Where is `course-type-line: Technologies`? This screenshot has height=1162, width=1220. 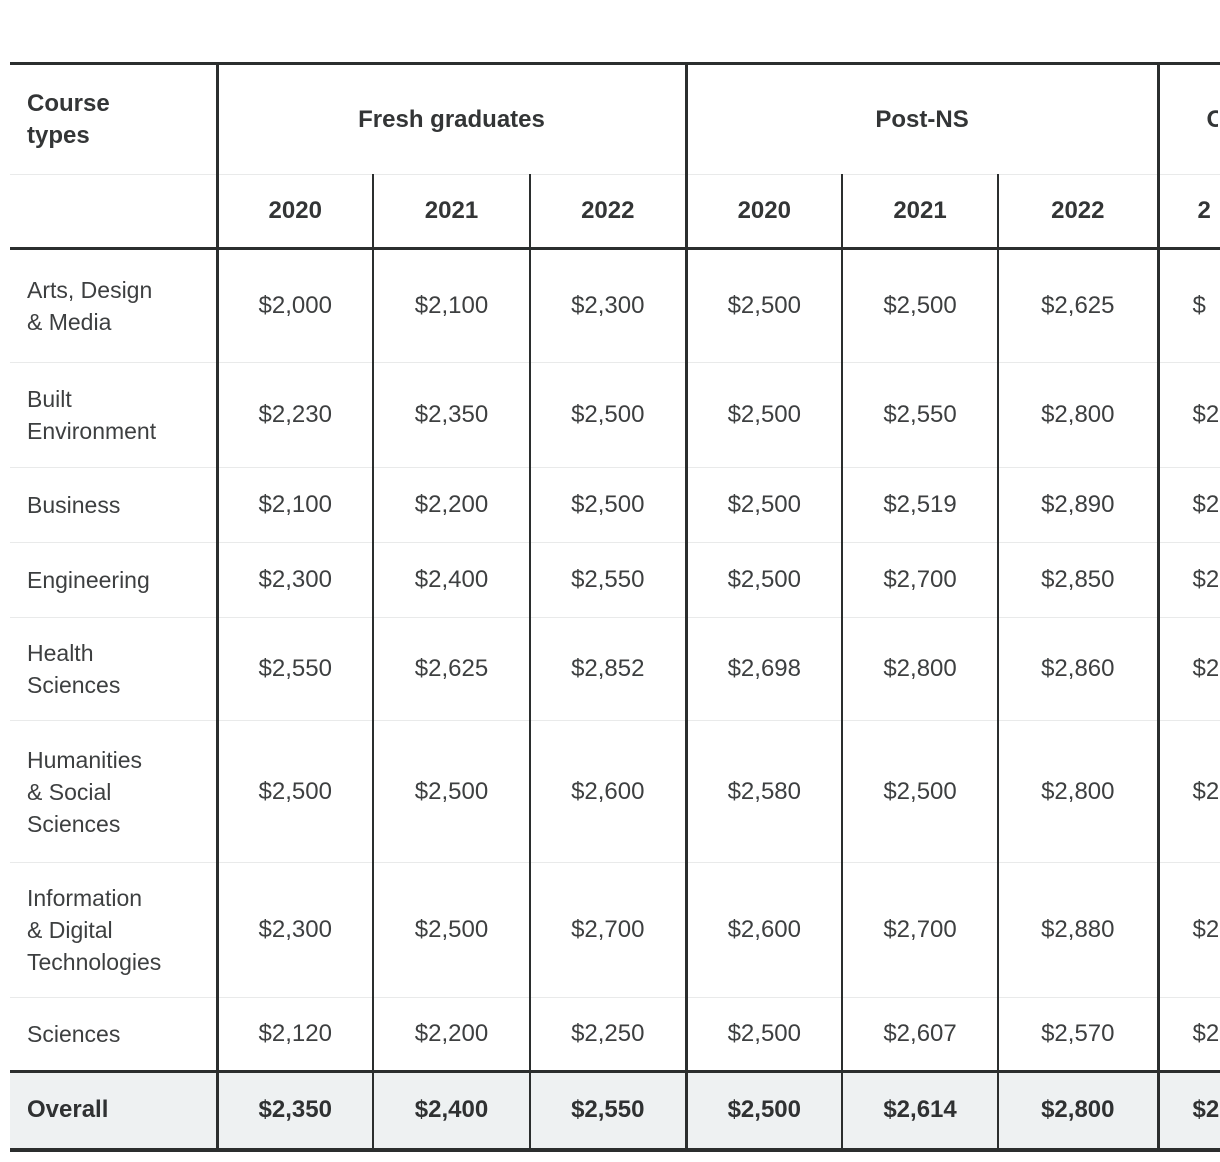
course-type-line: Technologies is located at coordinates (94, 962).